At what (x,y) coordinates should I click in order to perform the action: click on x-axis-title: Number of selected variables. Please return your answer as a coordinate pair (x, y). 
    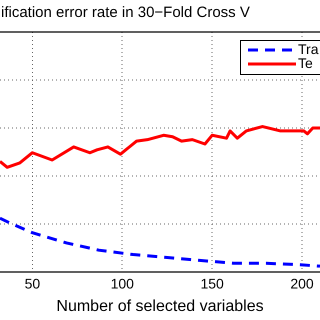
    Looking at the image, I should click on (160, 306).